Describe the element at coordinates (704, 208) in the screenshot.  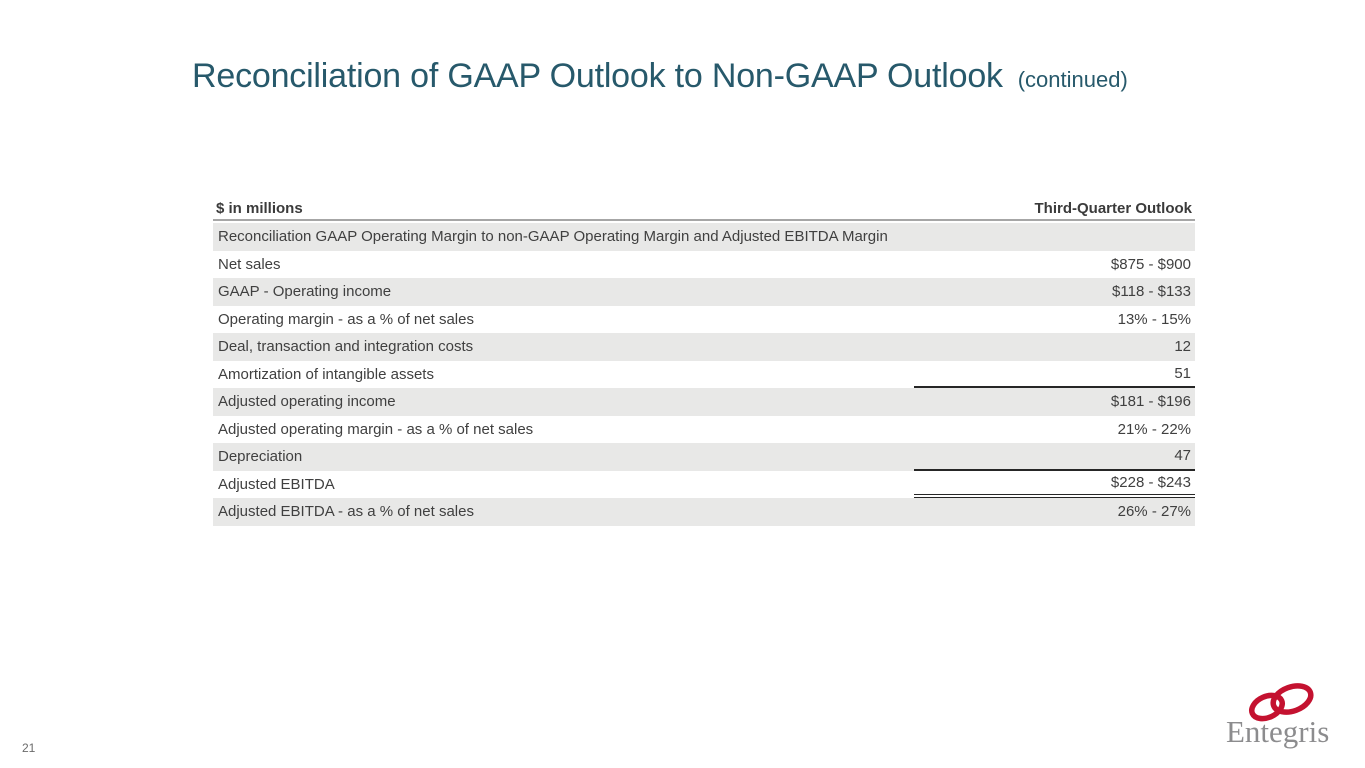
I see `table-header-row: $ in millions Third-Quarter Outlook` at that location.